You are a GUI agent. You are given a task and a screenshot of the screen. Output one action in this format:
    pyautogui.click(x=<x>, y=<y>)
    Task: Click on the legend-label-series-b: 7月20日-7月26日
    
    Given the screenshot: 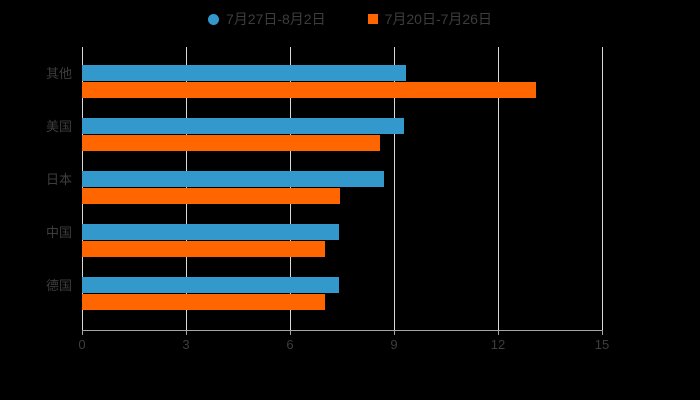 What is the action you would take?
    pyautogui.click(x=438, y=19)
    